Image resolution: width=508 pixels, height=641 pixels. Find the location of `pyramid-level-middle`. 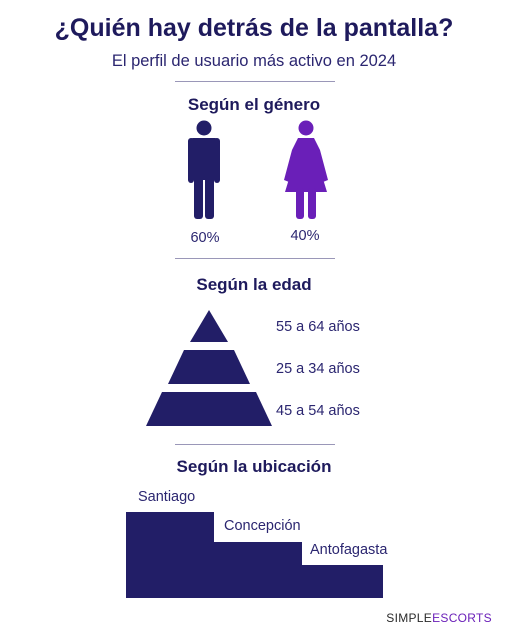

pyramid-level-middle is located at coordinates (209, 367).